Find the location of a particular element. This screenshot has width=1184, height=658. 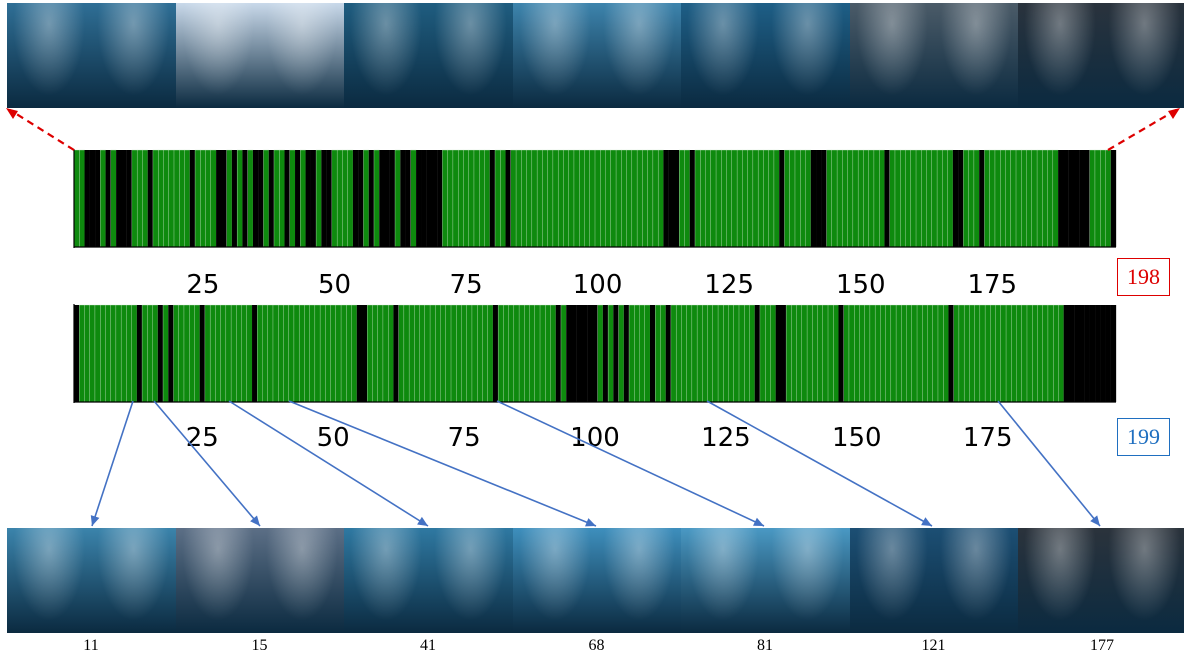

frame-index-label: 81 is located at coordinates (765, 645).